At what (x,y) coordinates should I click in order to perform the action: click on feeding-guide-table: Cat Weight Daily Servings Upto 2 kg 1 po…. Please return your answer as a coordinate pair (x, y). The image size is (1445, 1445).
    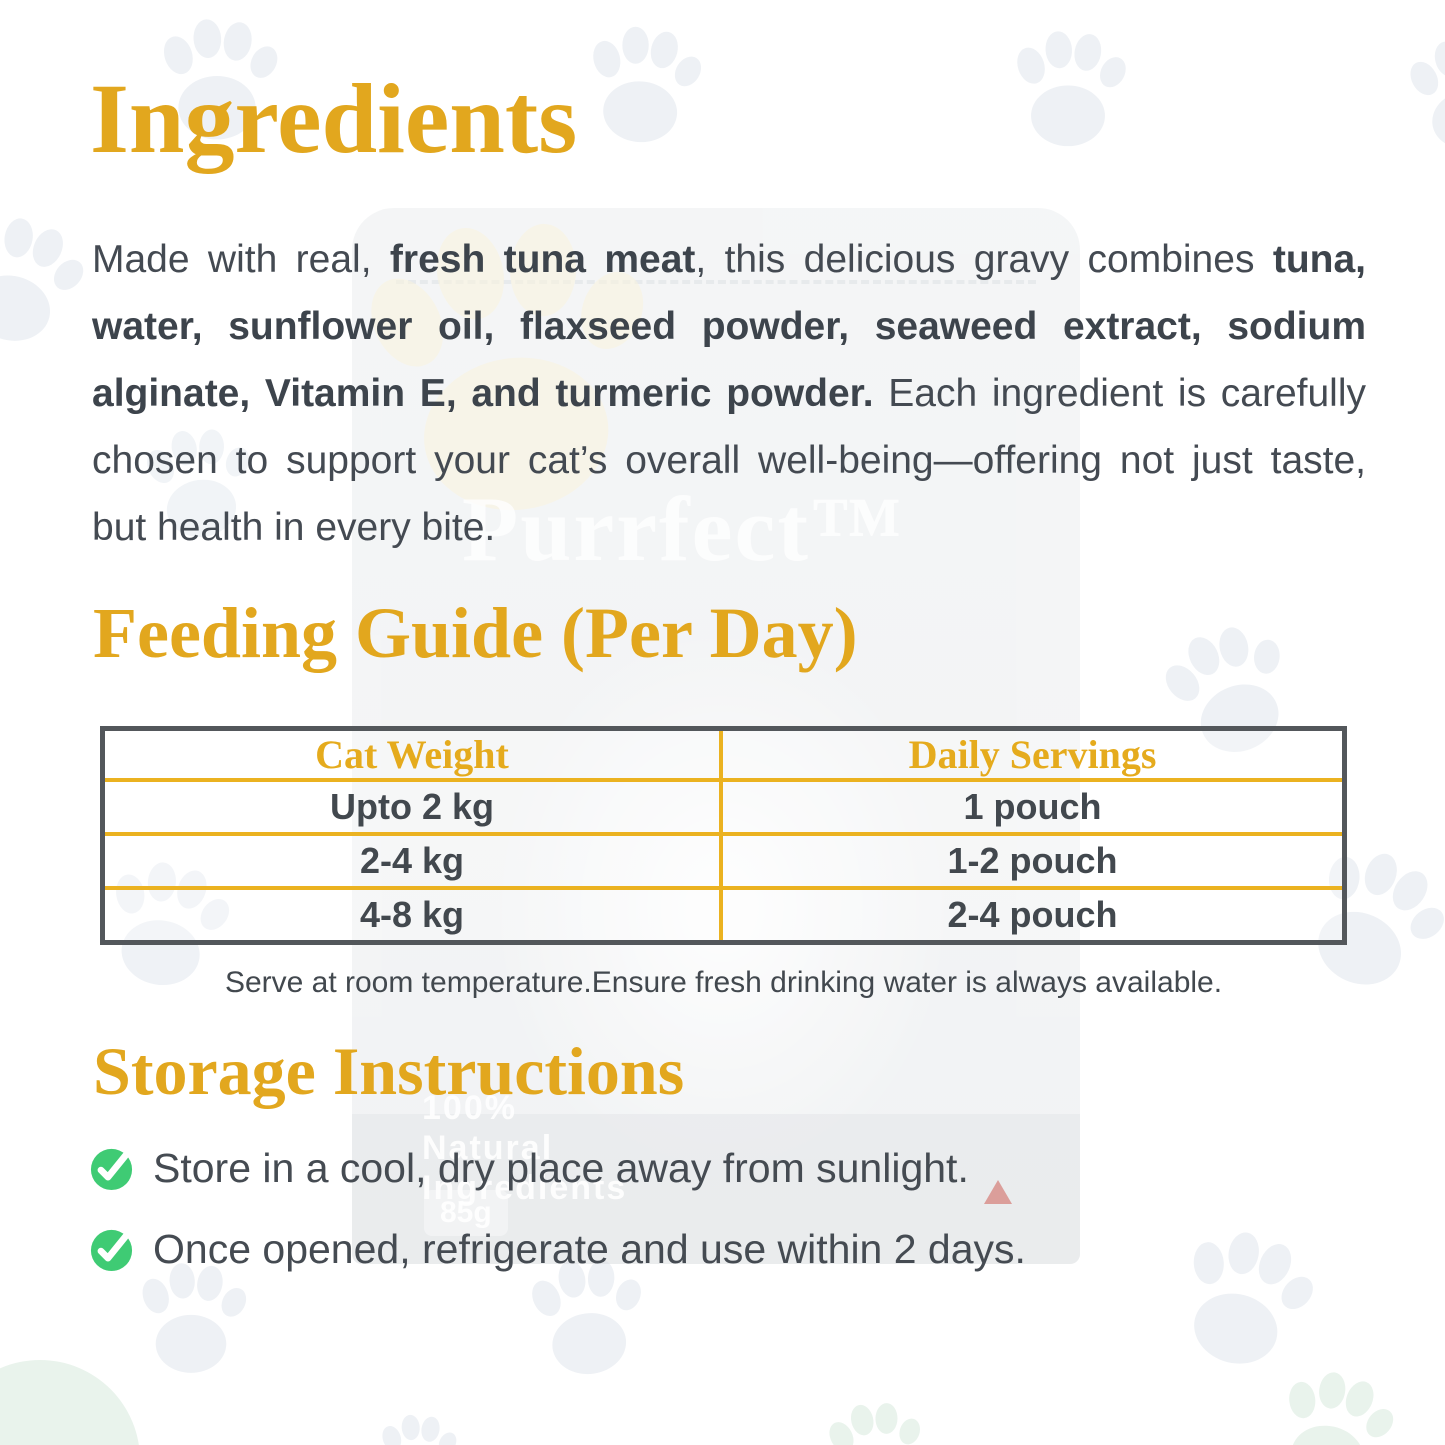
    Looking at the image, I should click on (723, 835).